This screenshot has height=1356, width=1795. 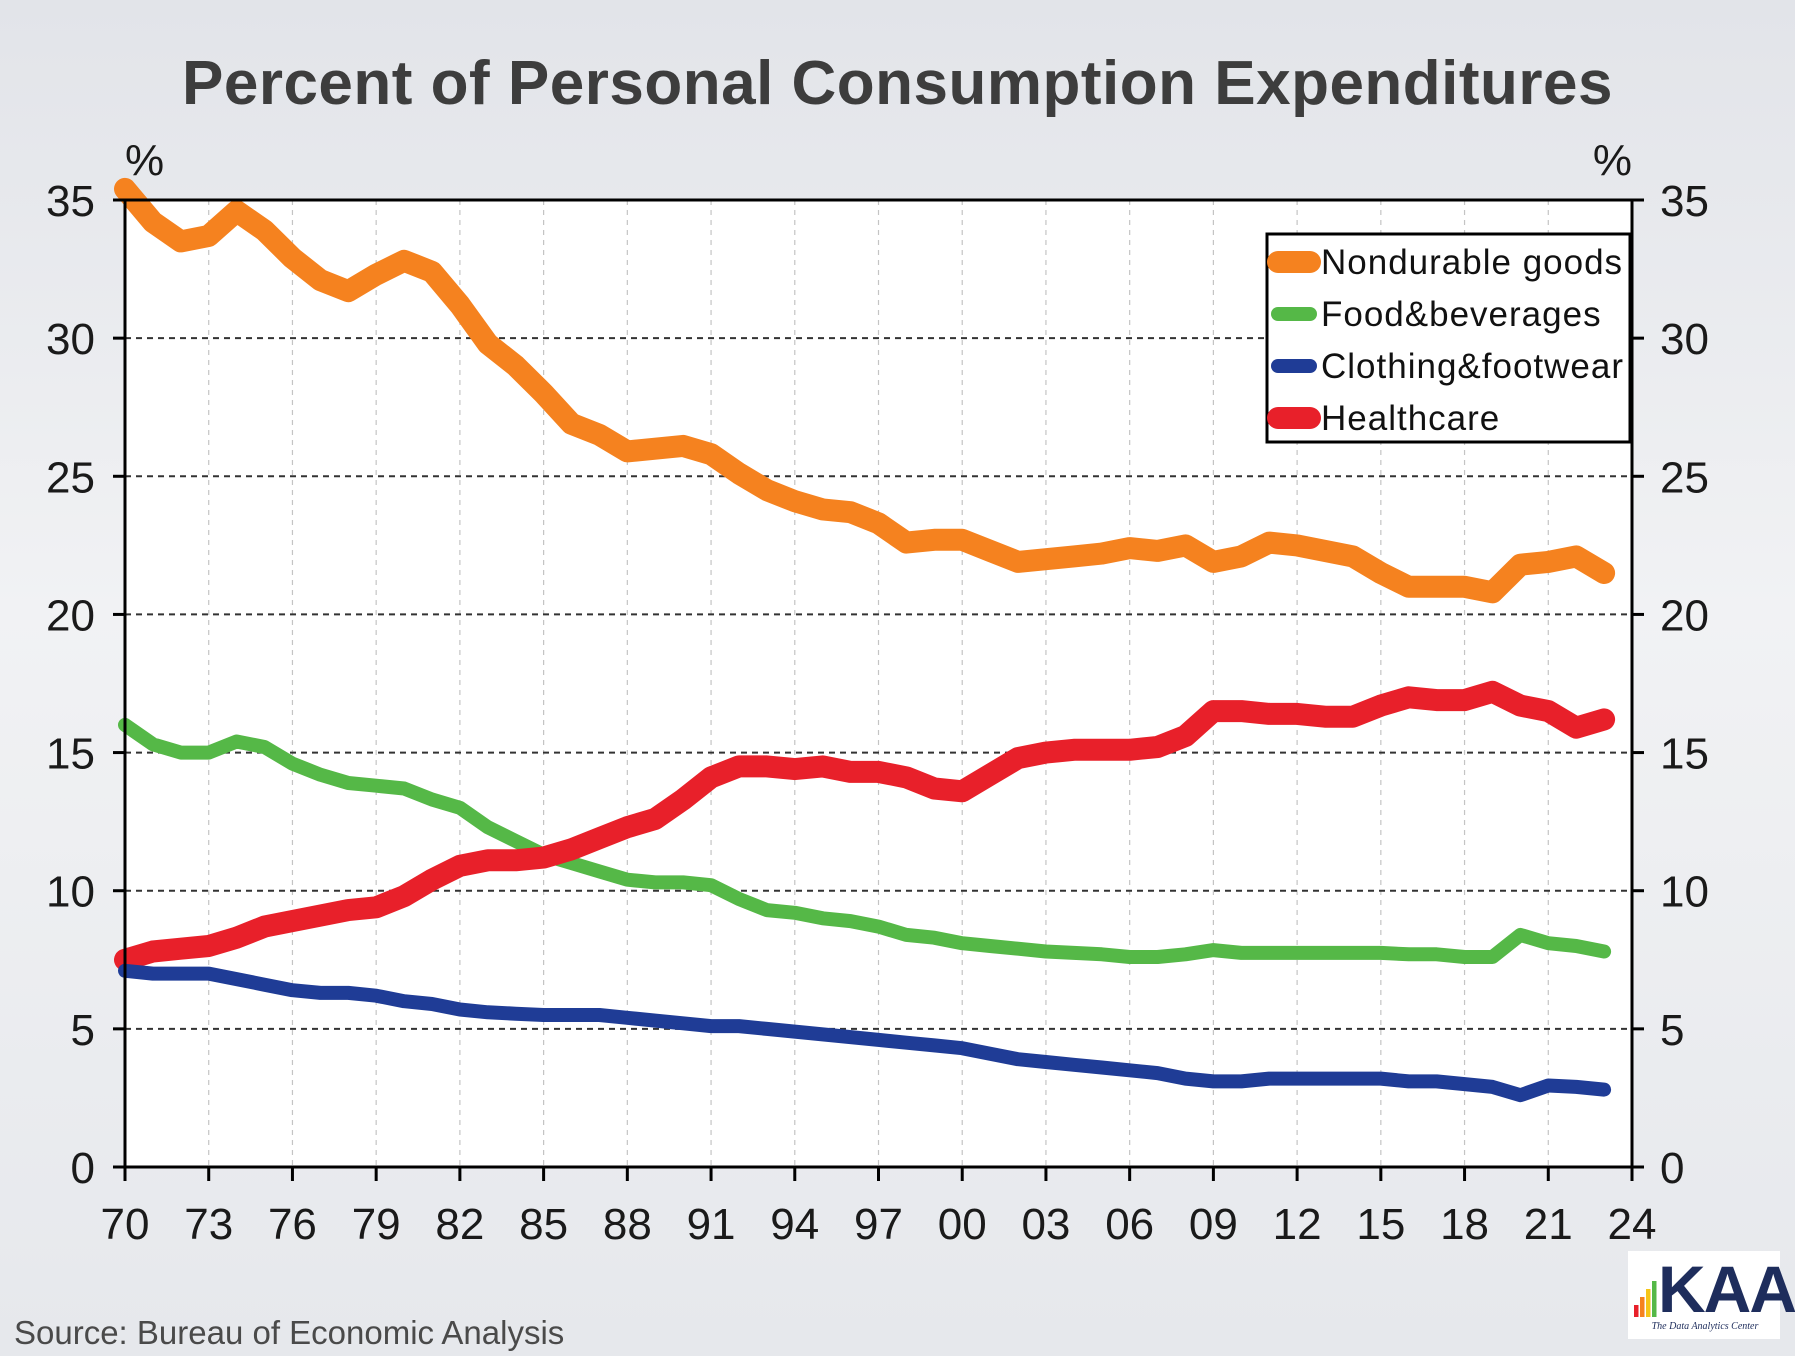 What do you see at coordinates (627, 1224) in the screenshot?
I see `x-tick-label: 88` at bounding box center [627, 1224].